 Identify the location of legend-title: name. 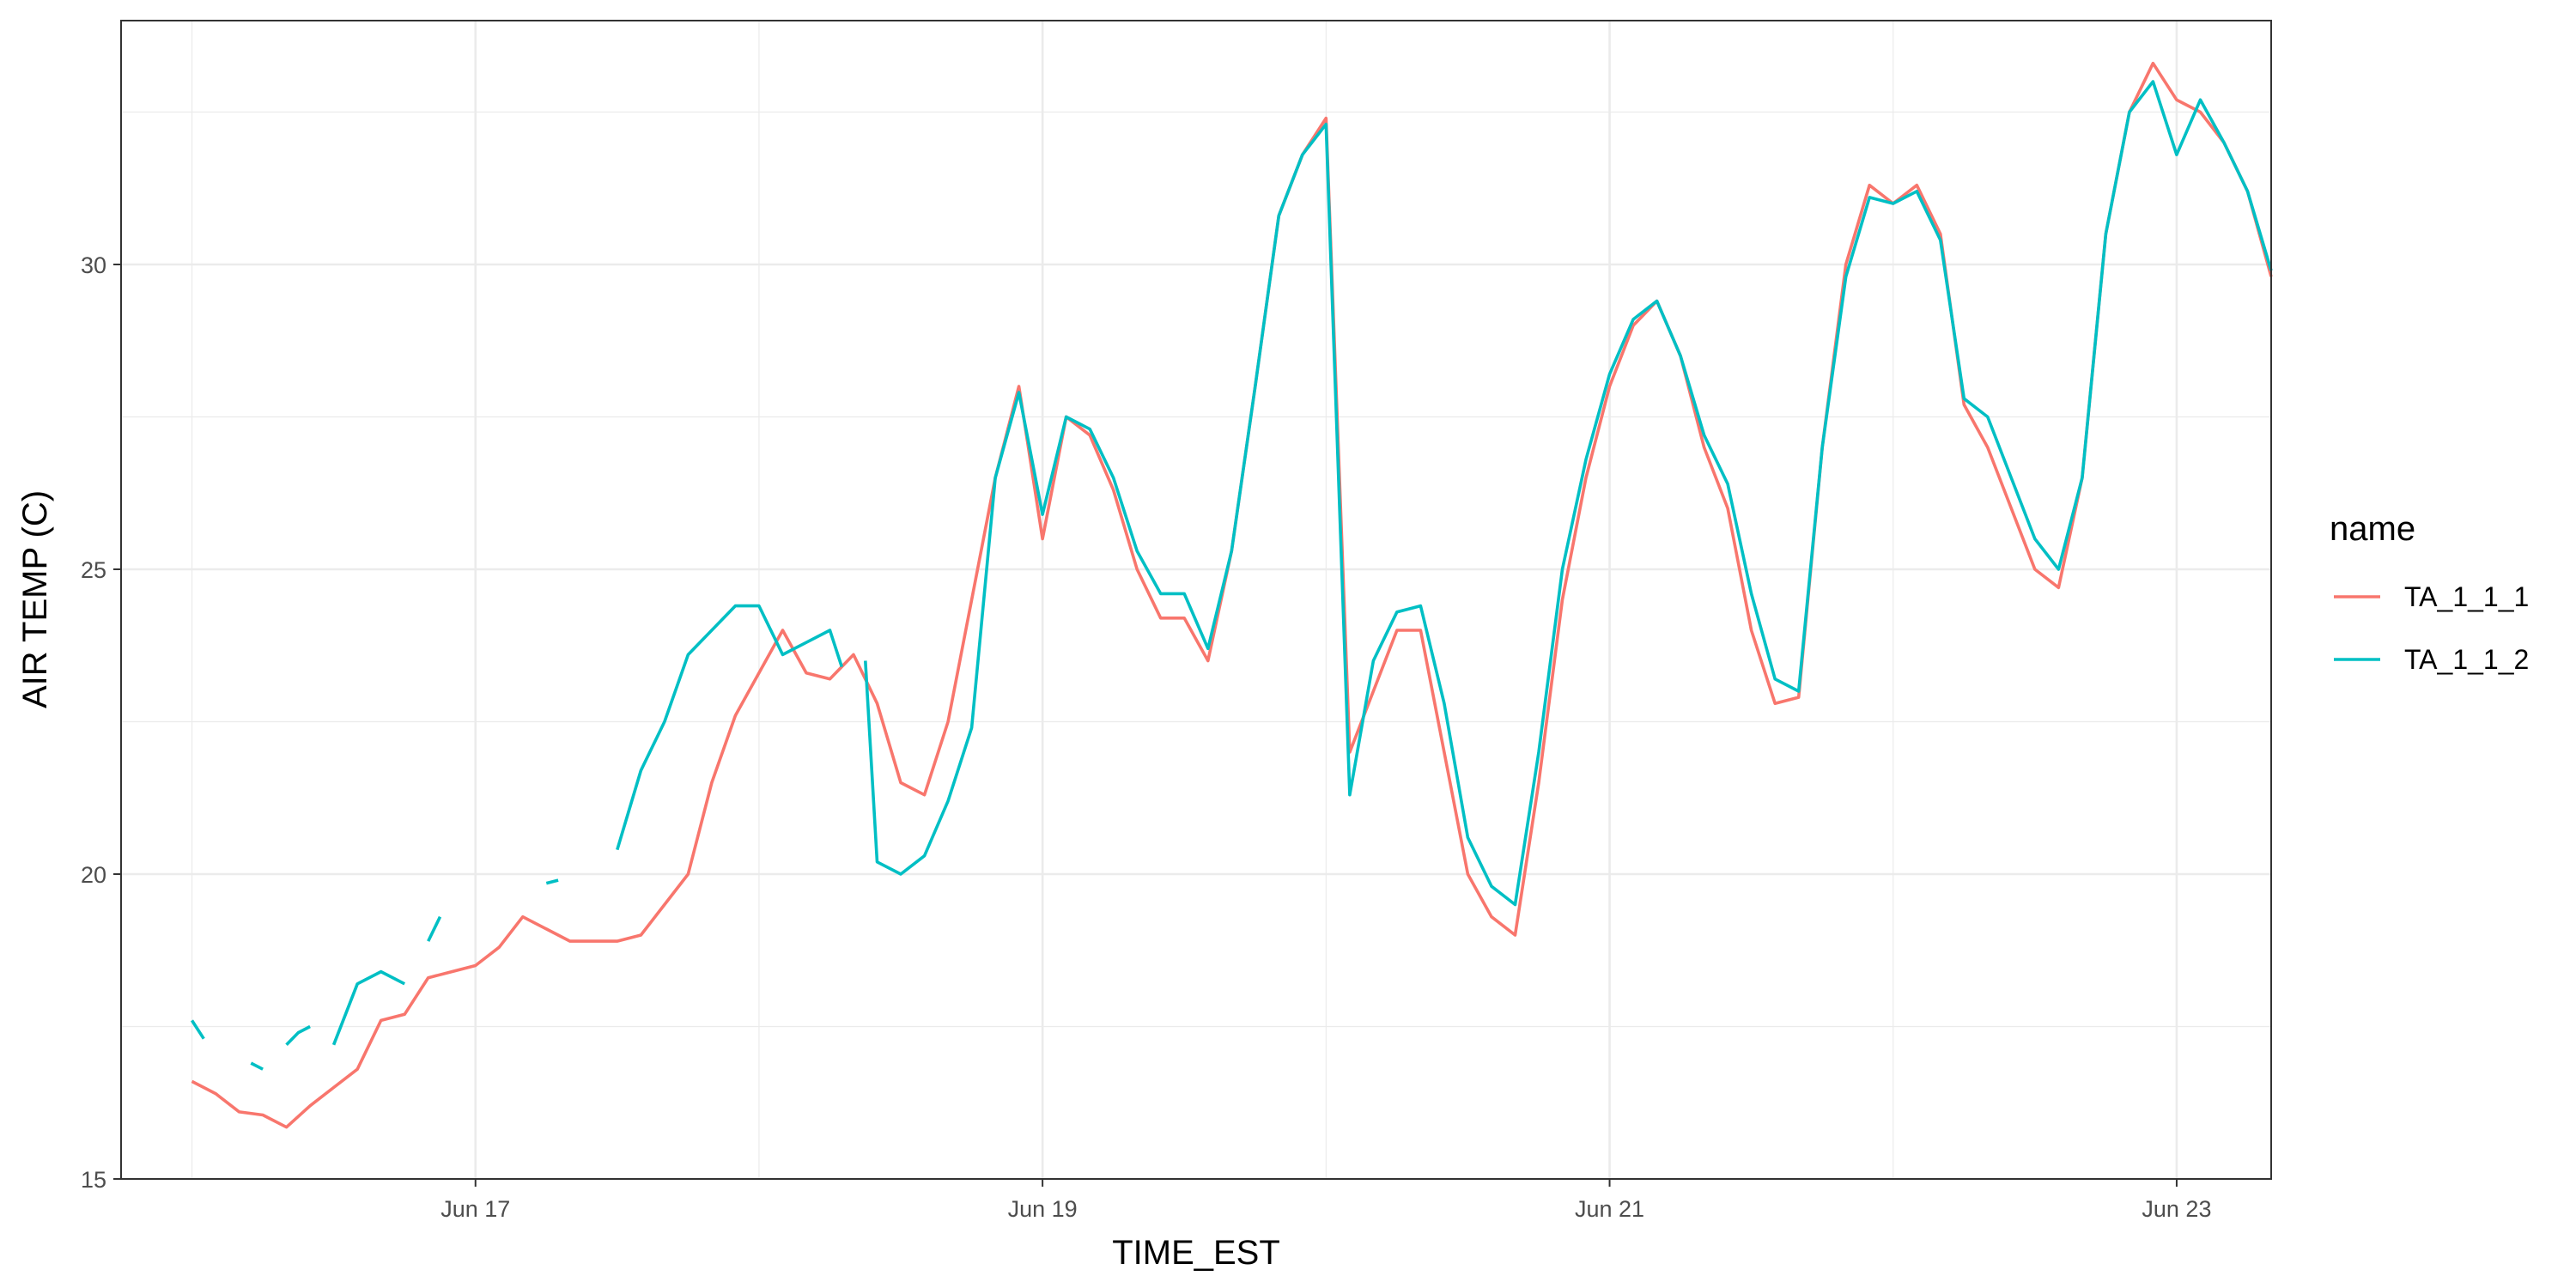
(2372, 529).